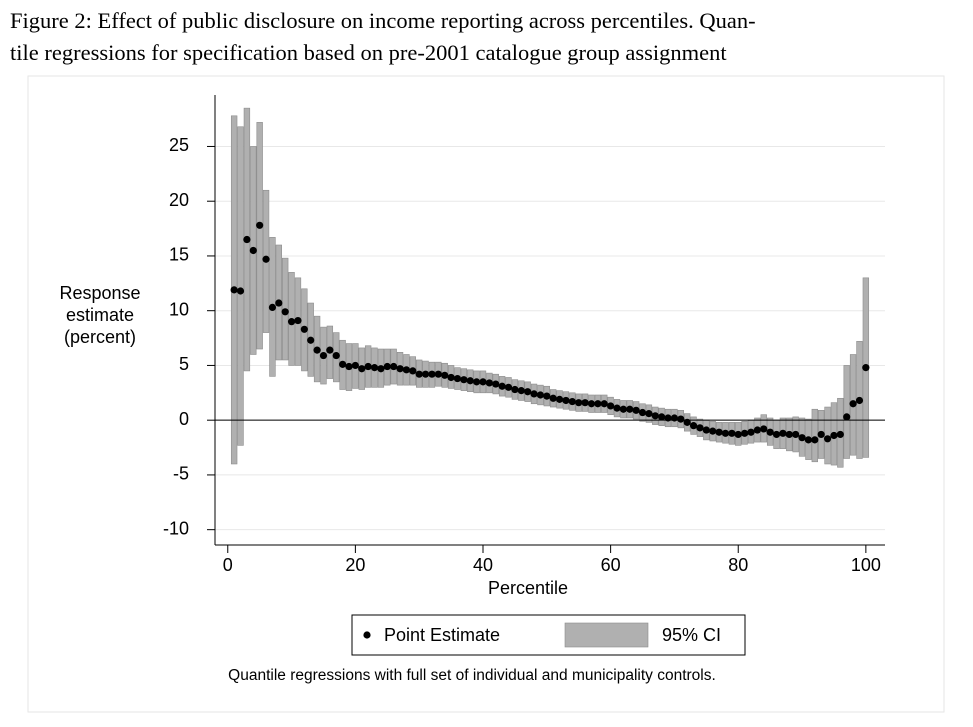 This screenshot has width=973, height=727. I want to click on y-axis-label: estimate, so click(100, 315).